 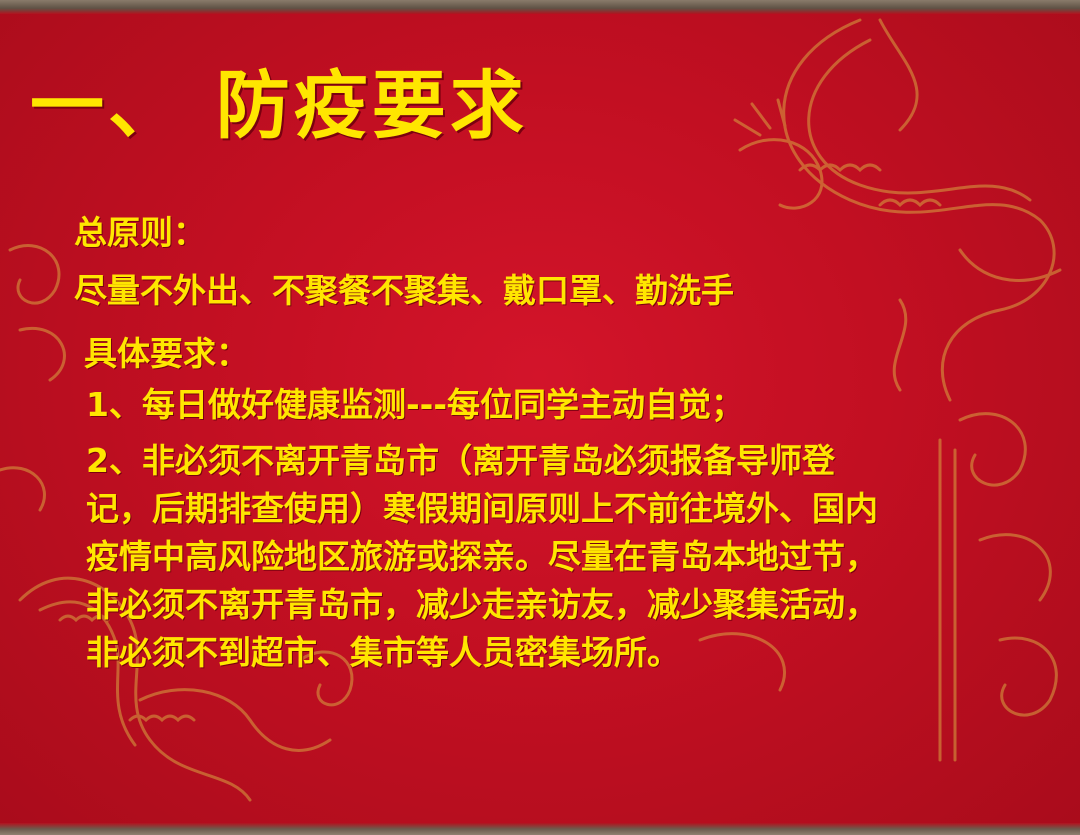 I want to click on requirement-item-2-line: 非必须不离开青岛市，减少走亲访友，减少聚集活动，, so click(x=482, y=604).